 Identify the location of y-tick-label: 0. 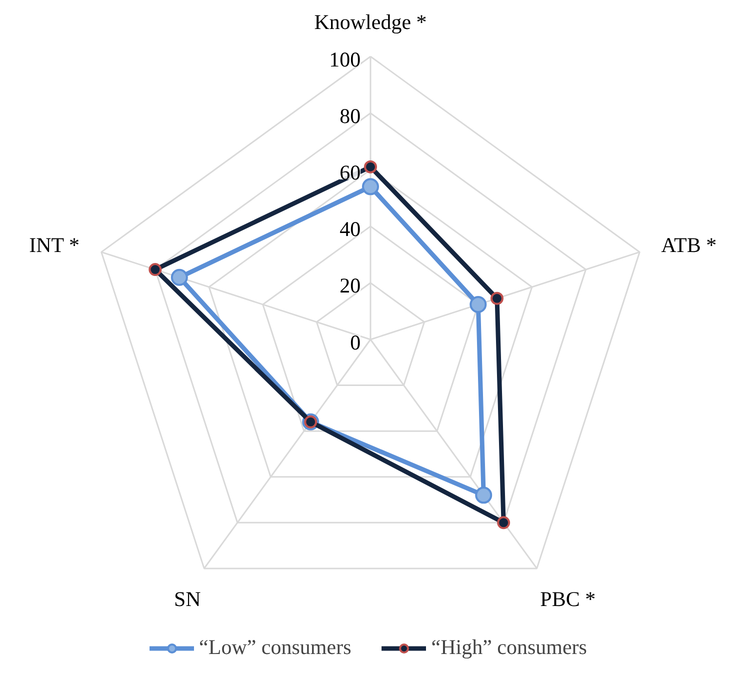
(355, 342).